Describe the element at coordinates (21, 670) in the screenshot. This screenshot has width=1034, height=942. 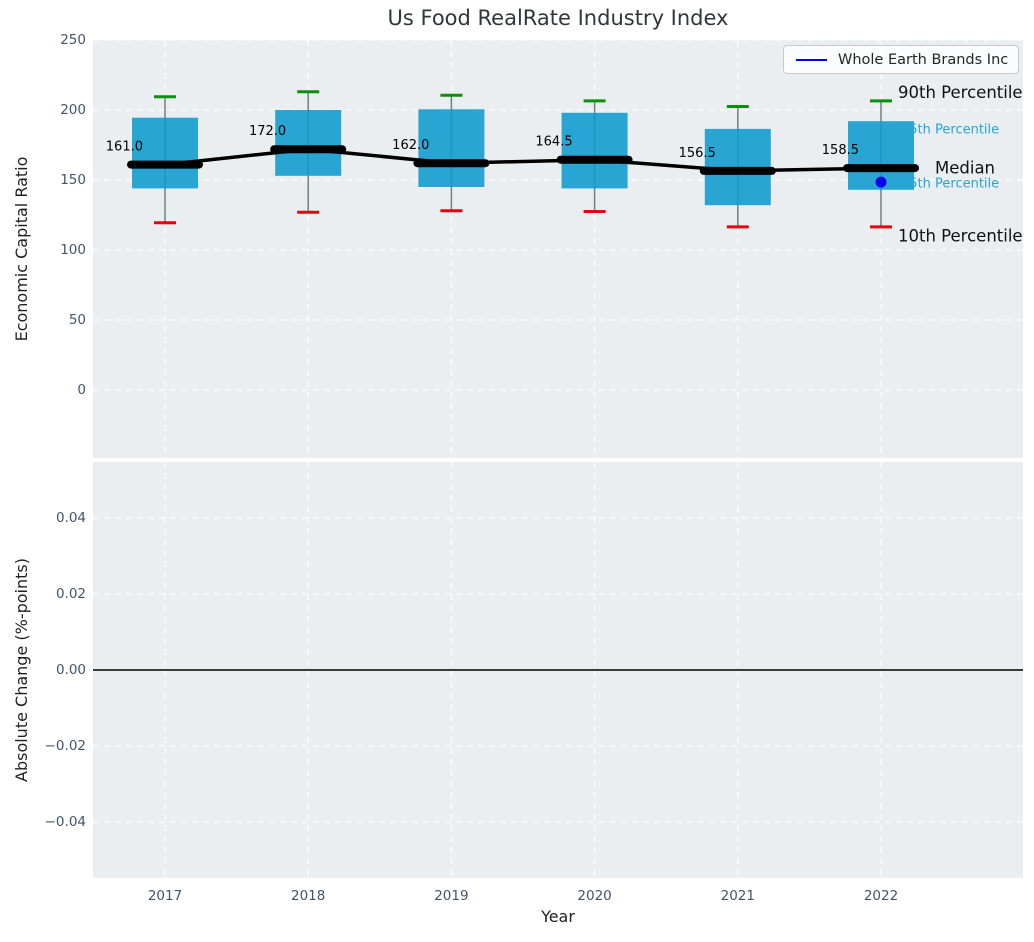
I see `bottom-y-axis-label: Absolute Change (%-points)` at that location.